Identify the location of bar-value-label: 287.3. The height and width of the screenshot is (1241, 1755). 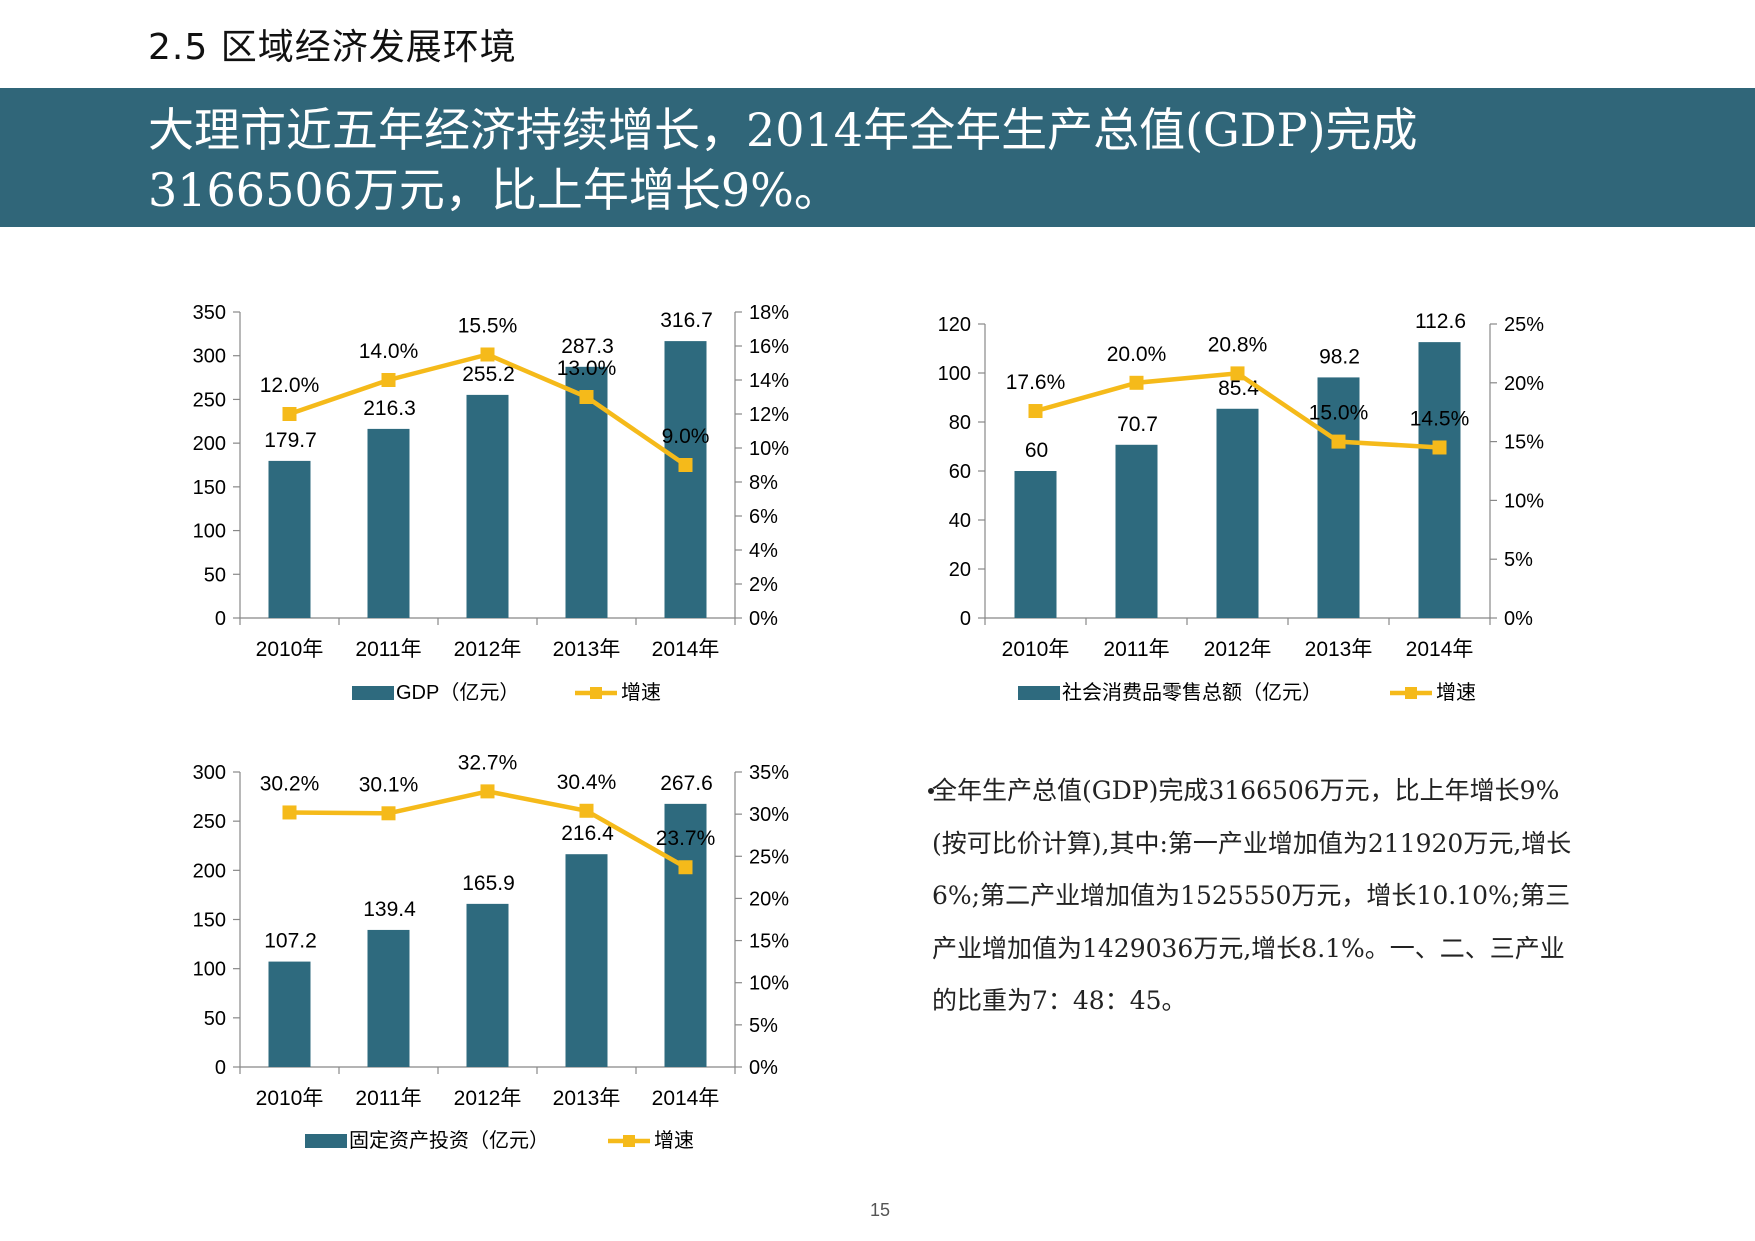
(587, 346).